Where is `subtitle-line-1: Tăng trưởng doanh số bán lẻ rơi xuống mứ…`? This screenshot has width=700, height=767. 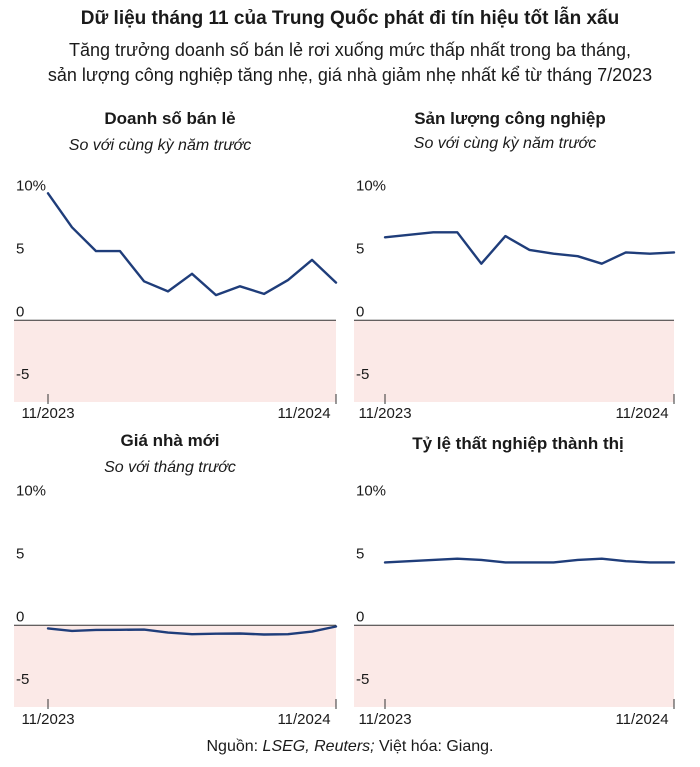 subtitle-line-1: Tăng trưởng doanh số bán lẻ rơi xuống mứ… is located at coordinates (350, 50).